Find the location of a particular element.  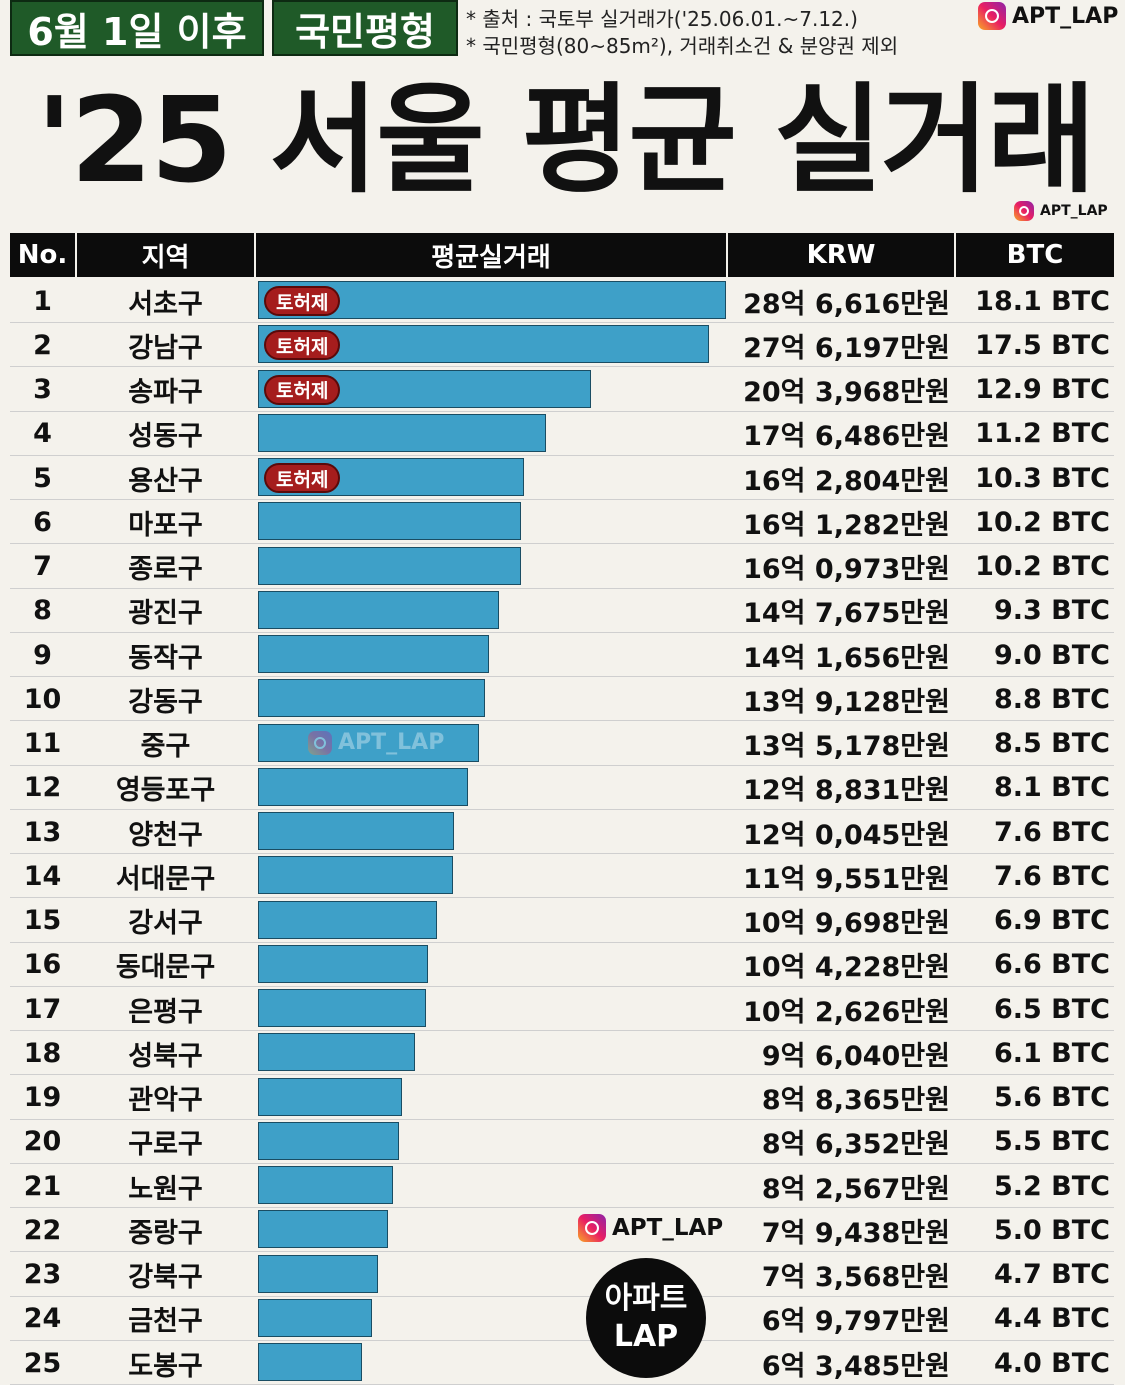

watermark-lower: APT_LAP is located at coordinates (650, 1228).